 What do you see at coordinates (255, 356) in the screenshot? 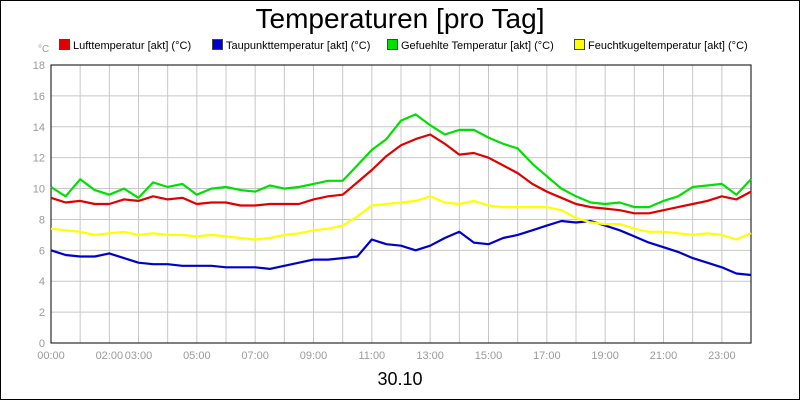
I see `x-tick-label: 07:00` at bounding box center [255, 356].